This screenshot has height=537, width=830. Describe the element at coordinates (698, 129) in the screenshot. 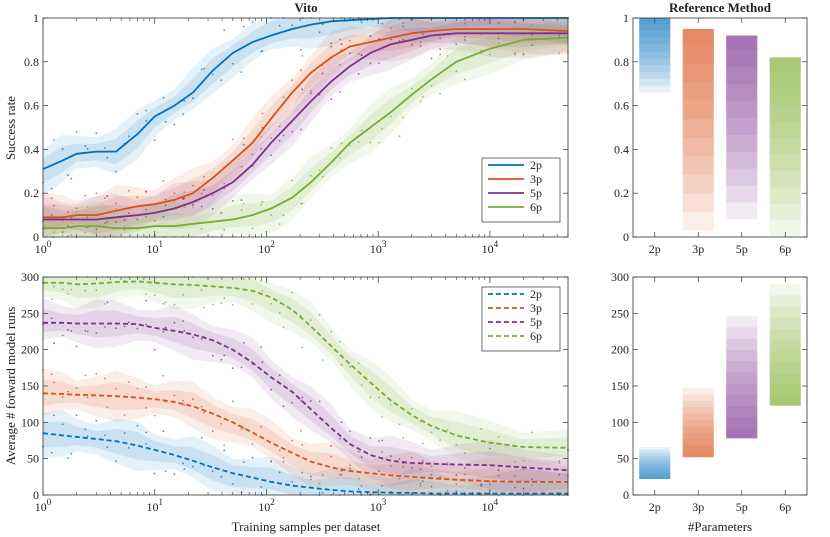

I see `range-bar-3p` at that location.